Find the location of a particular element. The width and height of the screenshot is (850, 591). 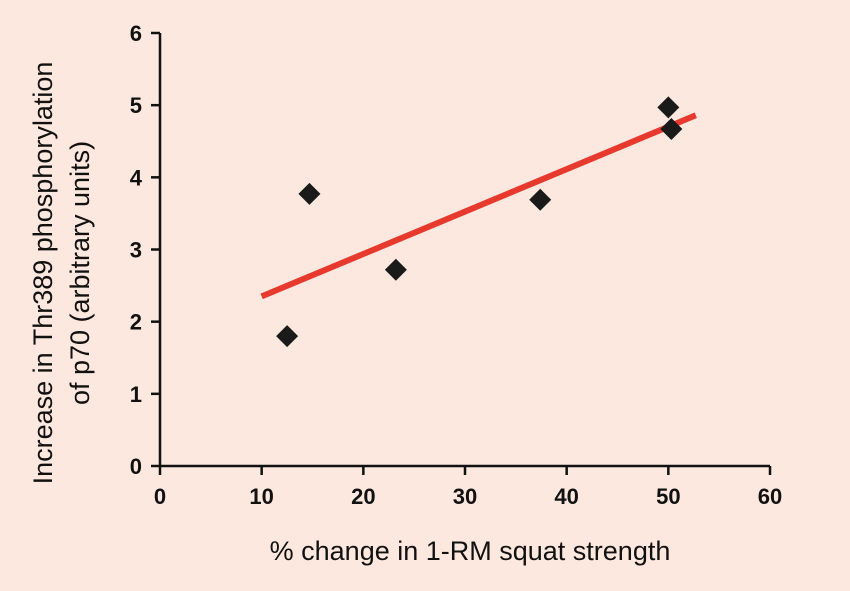

y-tick-label: 6 is located at coordinates (136, 33).